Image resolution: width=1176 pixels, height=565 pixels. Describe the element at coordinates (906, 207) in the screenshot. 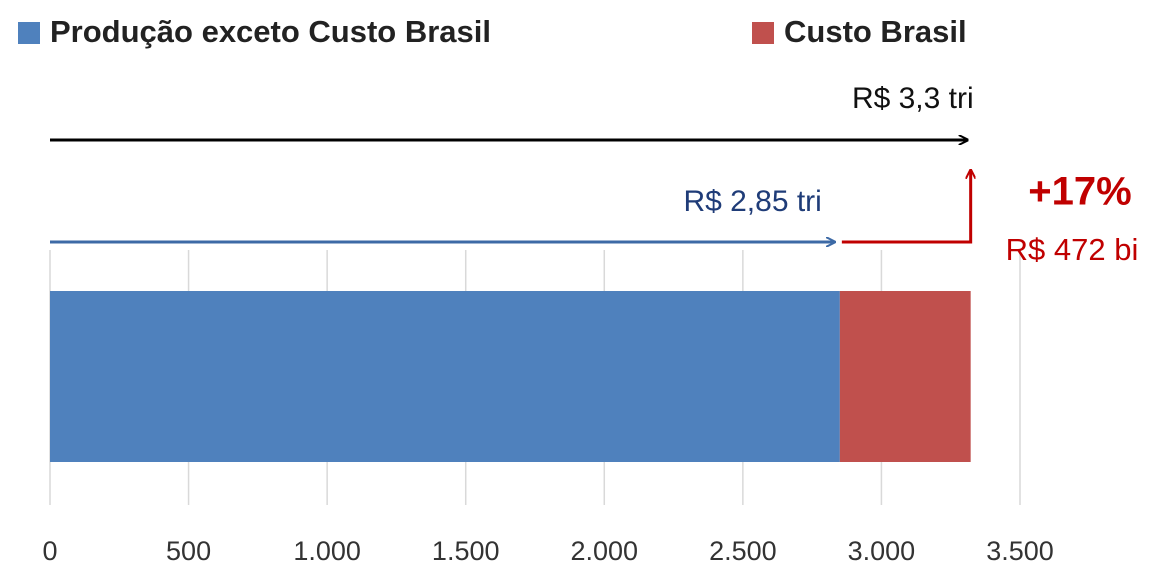

I see `increase-arrow` at that location.